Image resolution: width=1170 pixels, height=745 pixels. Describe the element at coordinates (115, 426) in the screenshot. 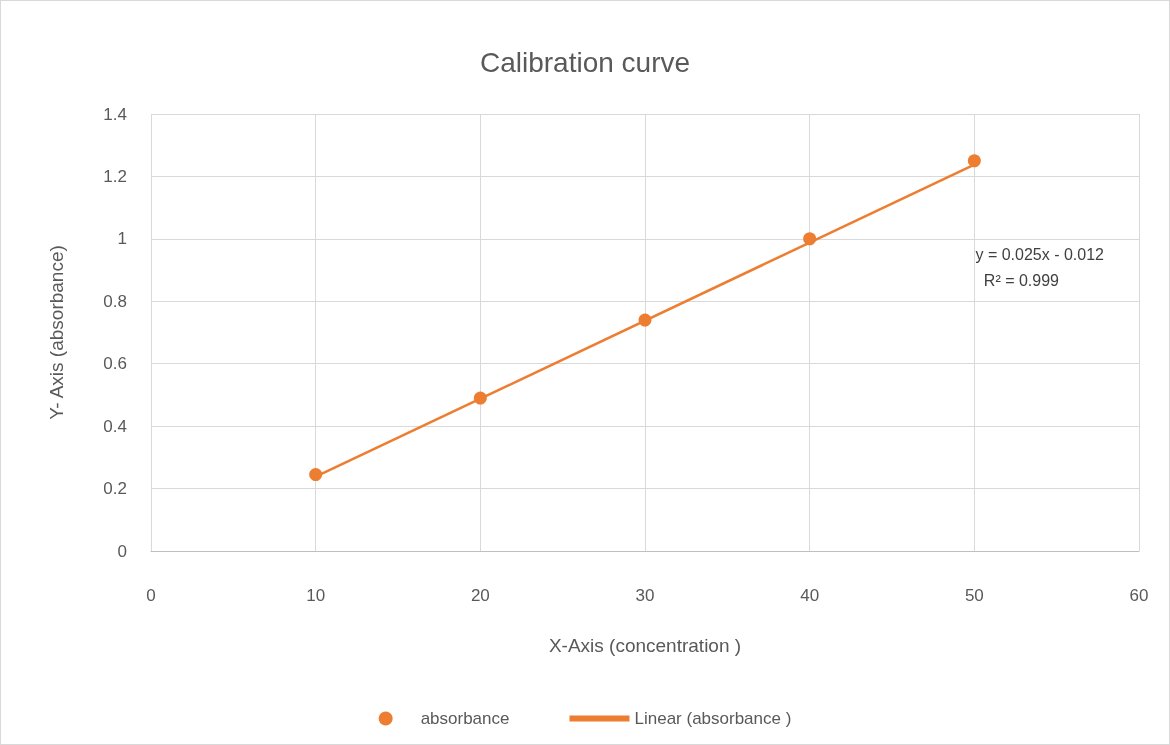

I see `y-tick-label: 0.4` at that location.